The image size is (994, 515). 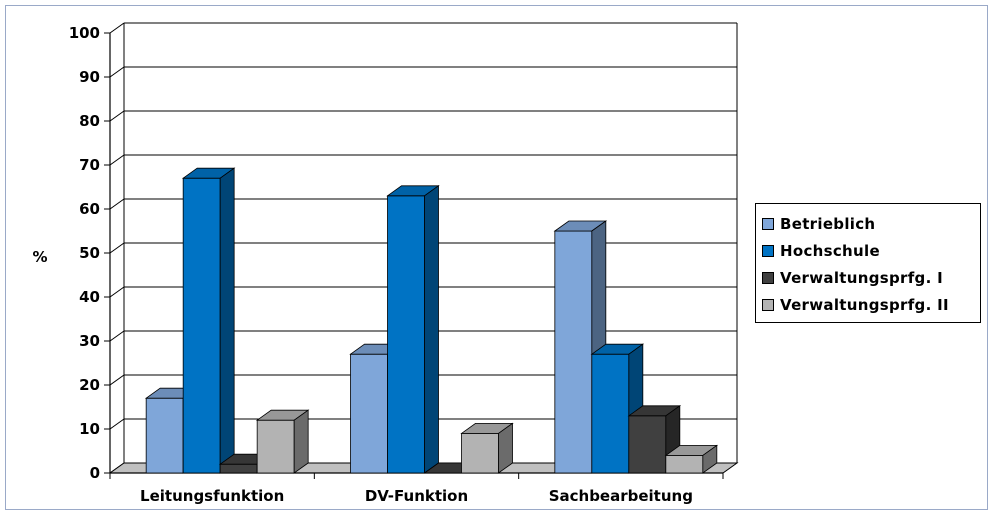 What do you see at coordinates (84, 33) in the screenshot?
I see `y-tick-label: 100` at bounding box center [84, 33].